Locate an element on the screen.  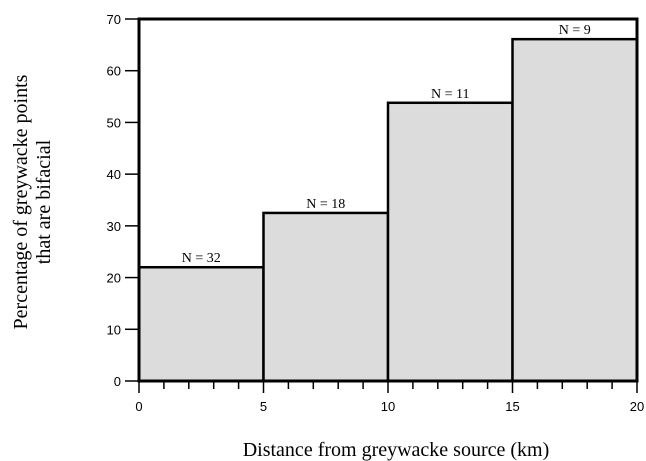
x-tick-label-1: 5 is located at coordinates (263, 406).